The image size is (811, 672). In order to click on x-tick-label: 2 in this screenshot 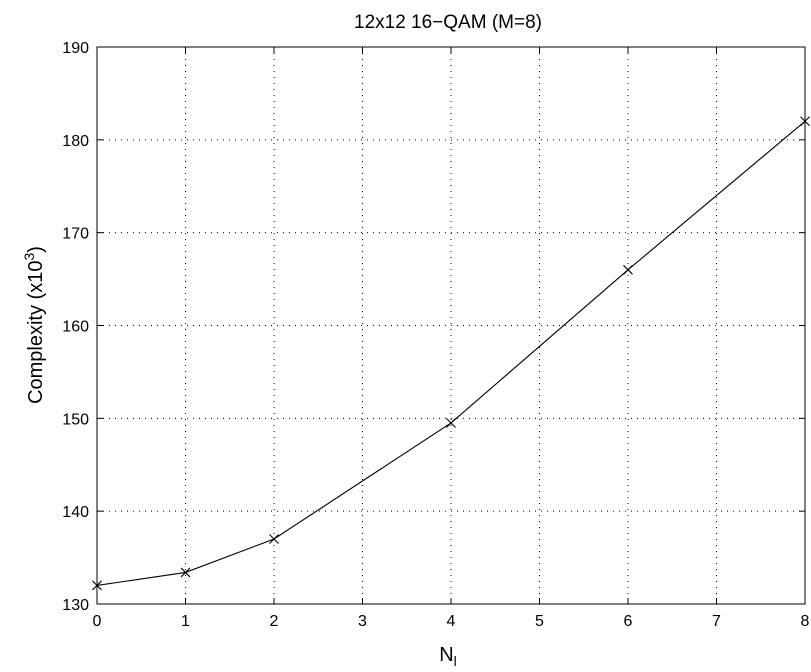, I will do `click(274, 621)`.